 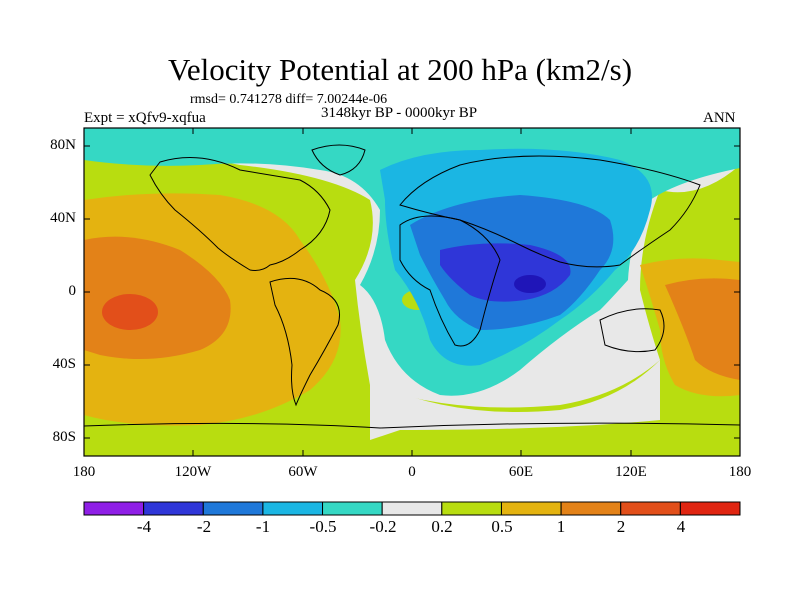 What do you see at coordinates (632, 330) in the screenshot?
I see `australia-coastline` at bounding box center [632, 330].